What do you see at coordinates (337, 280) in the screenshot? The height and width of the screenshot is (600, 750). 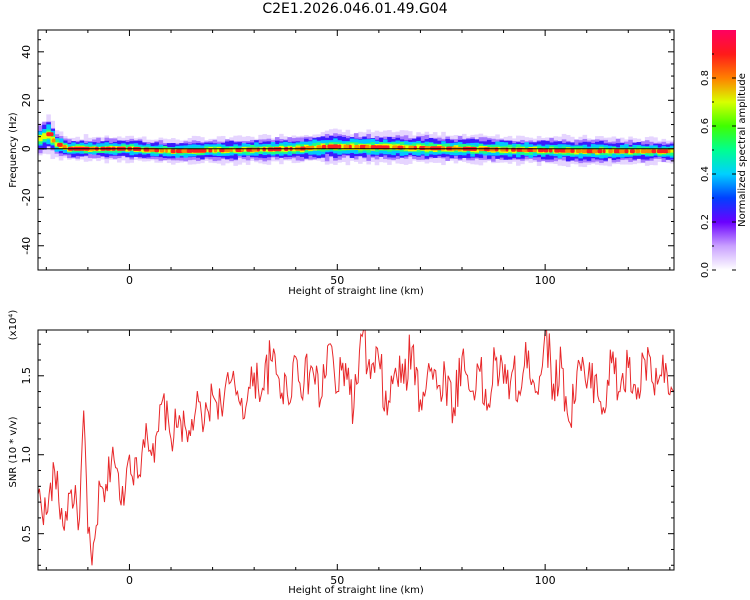 I see `spectrogram-x-tick-label: 50` at bounding box center [337, 280].